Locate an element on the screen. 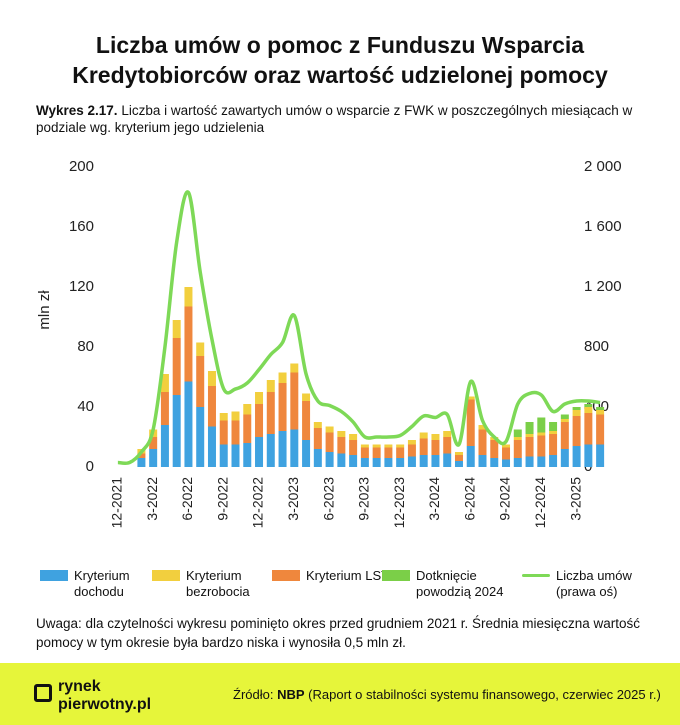 The width and height of the screenshot is (680, 725). y-tick-label: 120 is located at coordinates (81, 286).